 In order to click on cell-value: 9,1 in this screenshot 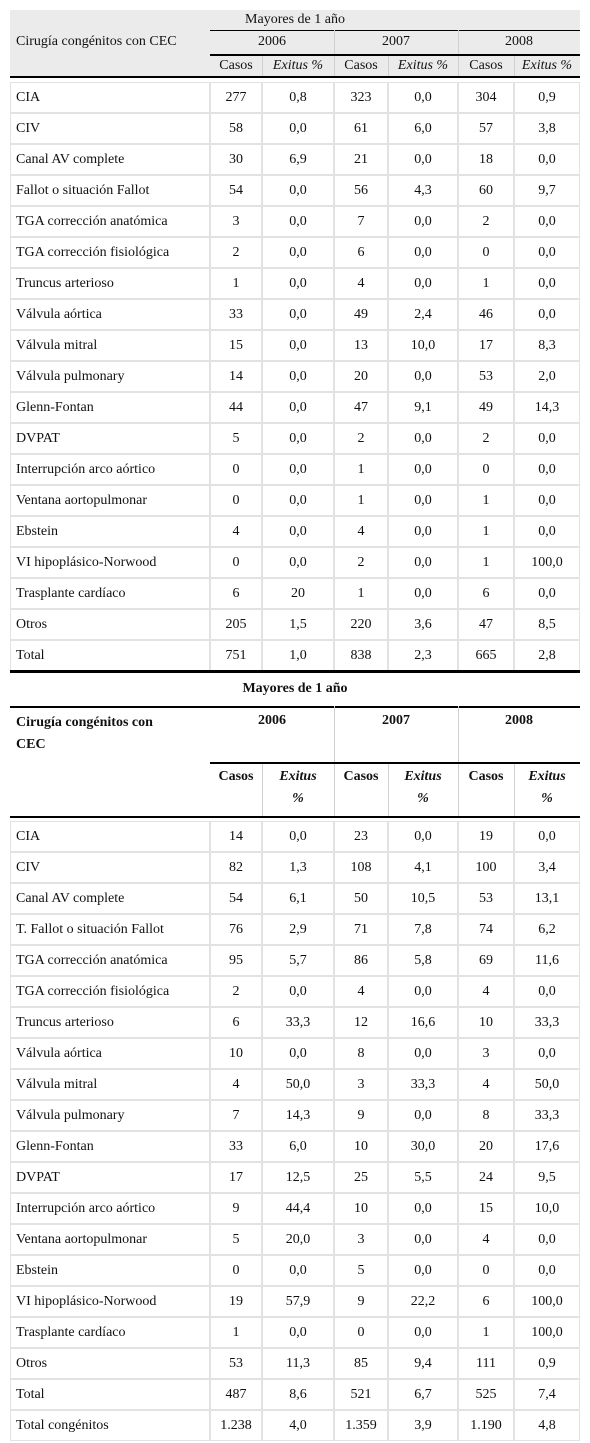, I will do `click(423, 407)`.